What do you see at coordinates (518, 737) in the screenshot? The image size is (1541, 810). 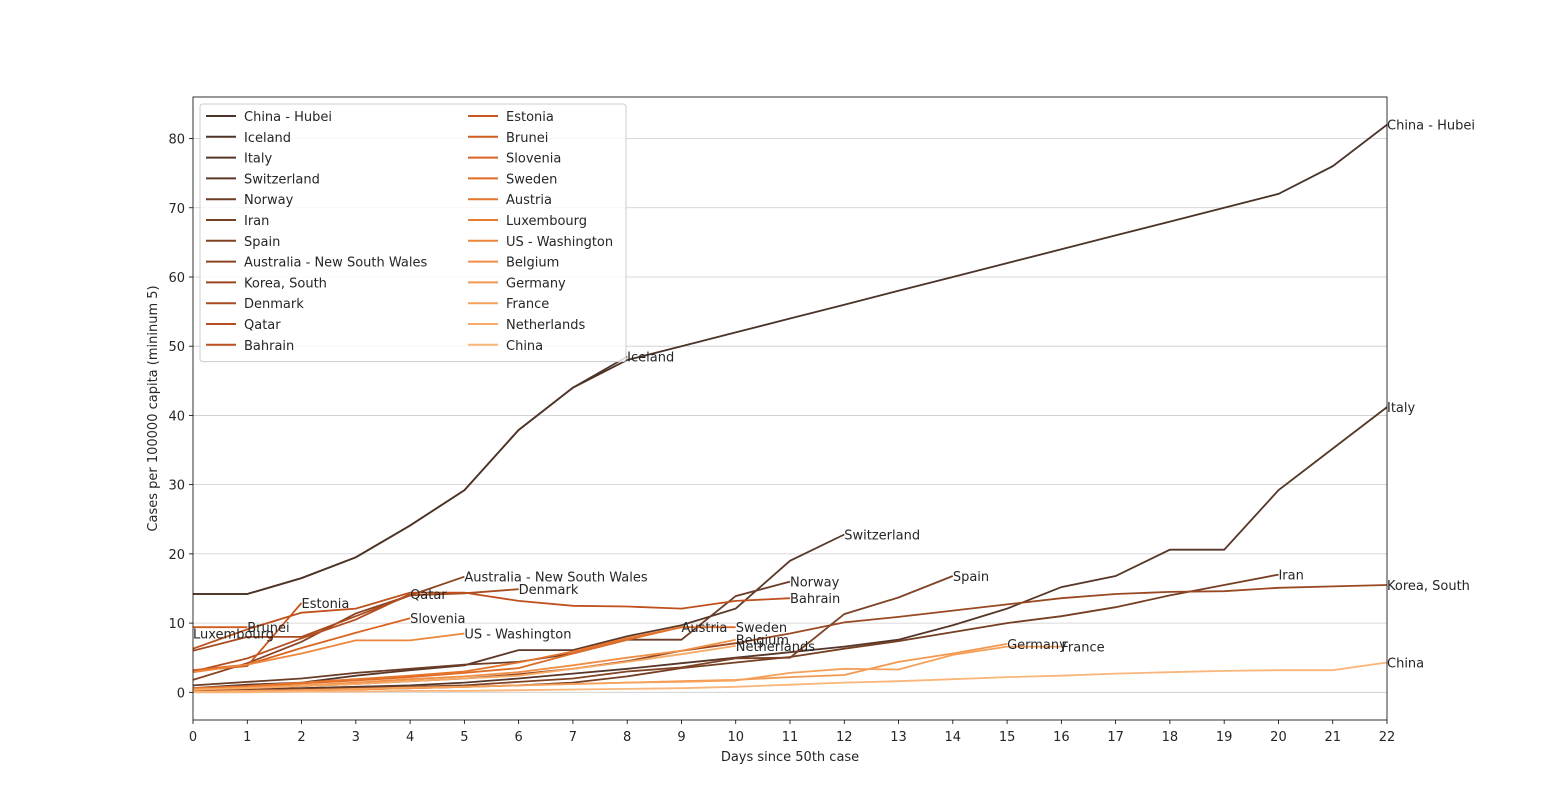 I see `x-tick-label: 6` at bounding box center [518, 737].